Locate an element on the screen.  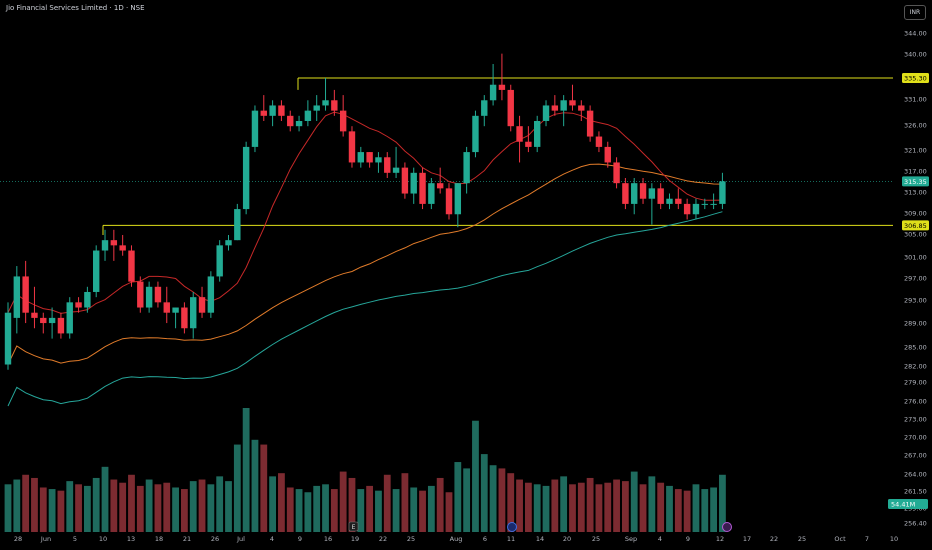
x-tick-label: 17 is located at coordinates (747, 539).